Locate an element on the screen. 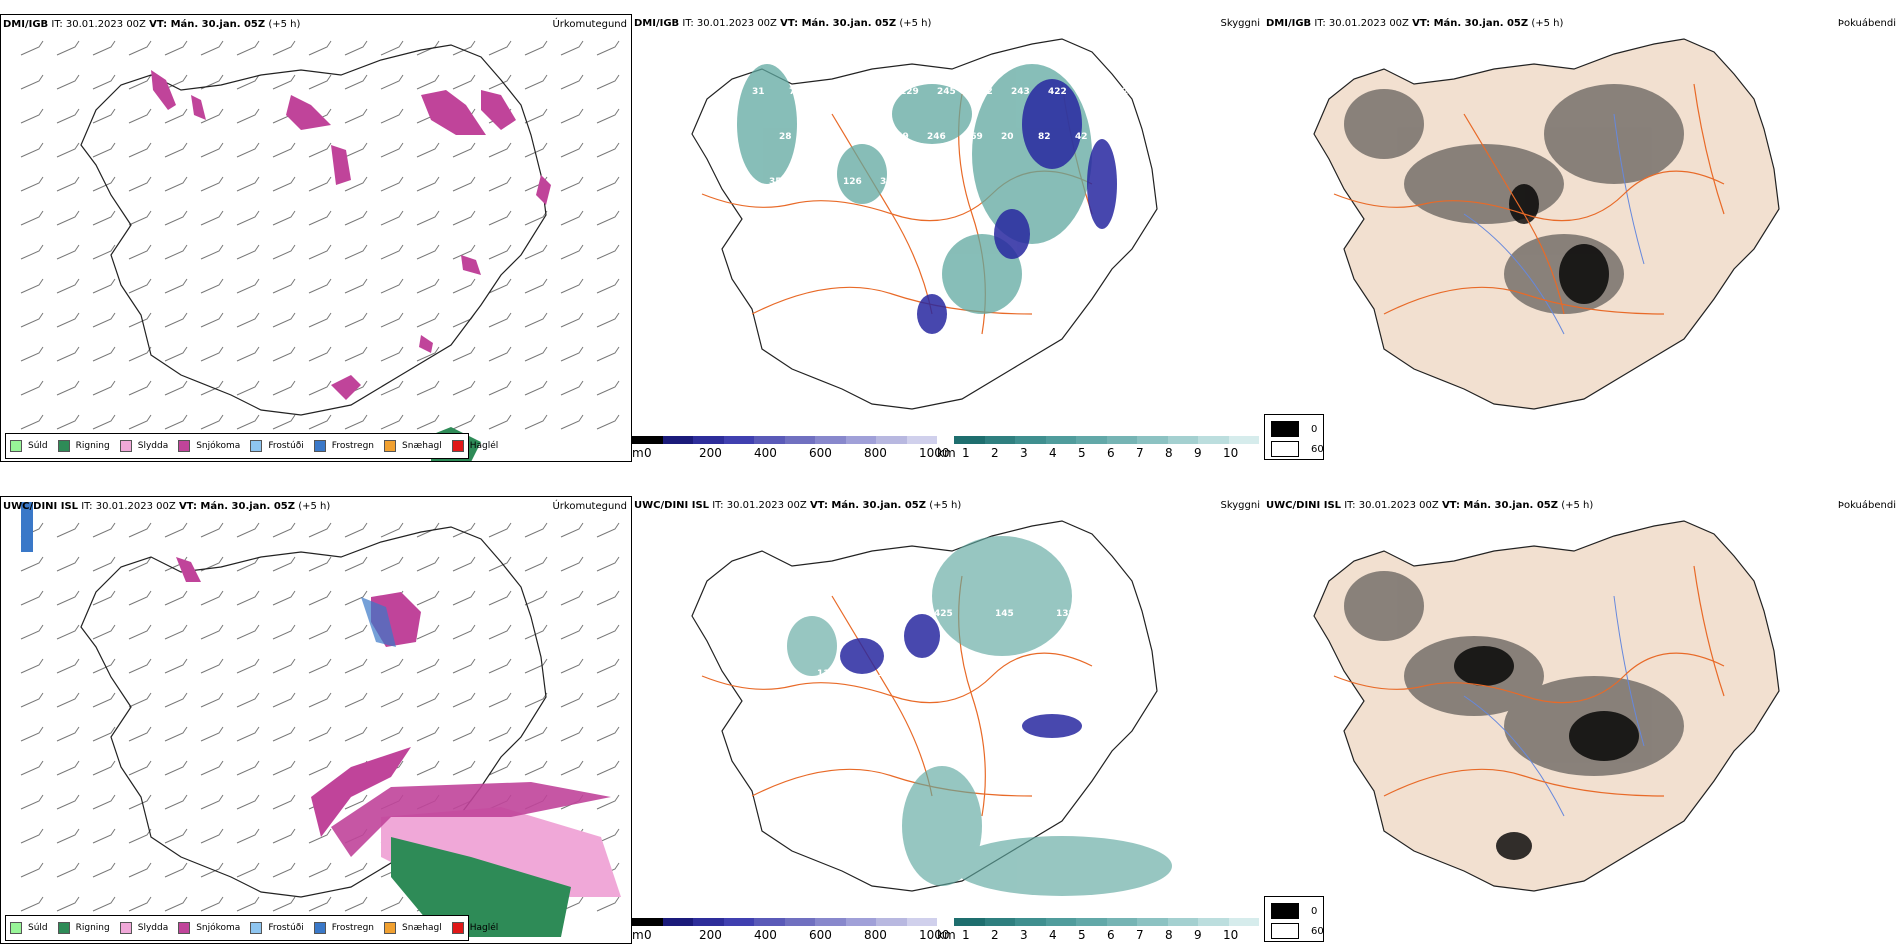 This screenshot has width=1900, height=950. legend-label: Snæhagl is located at coordinates (422, 928).